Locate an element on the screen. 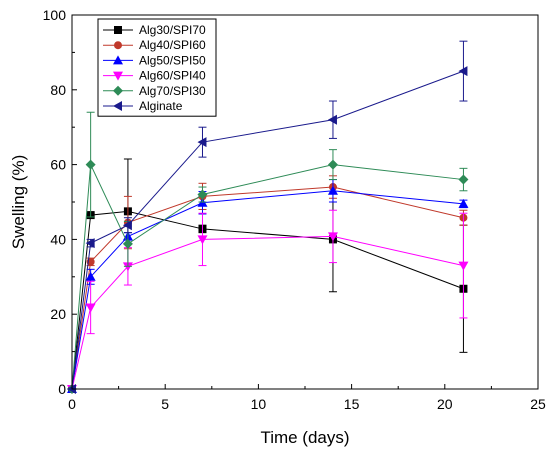 This screenshot has height=450, width=550. legend-entry: Alg70/SPI30 is located at coordinates (154, 91).